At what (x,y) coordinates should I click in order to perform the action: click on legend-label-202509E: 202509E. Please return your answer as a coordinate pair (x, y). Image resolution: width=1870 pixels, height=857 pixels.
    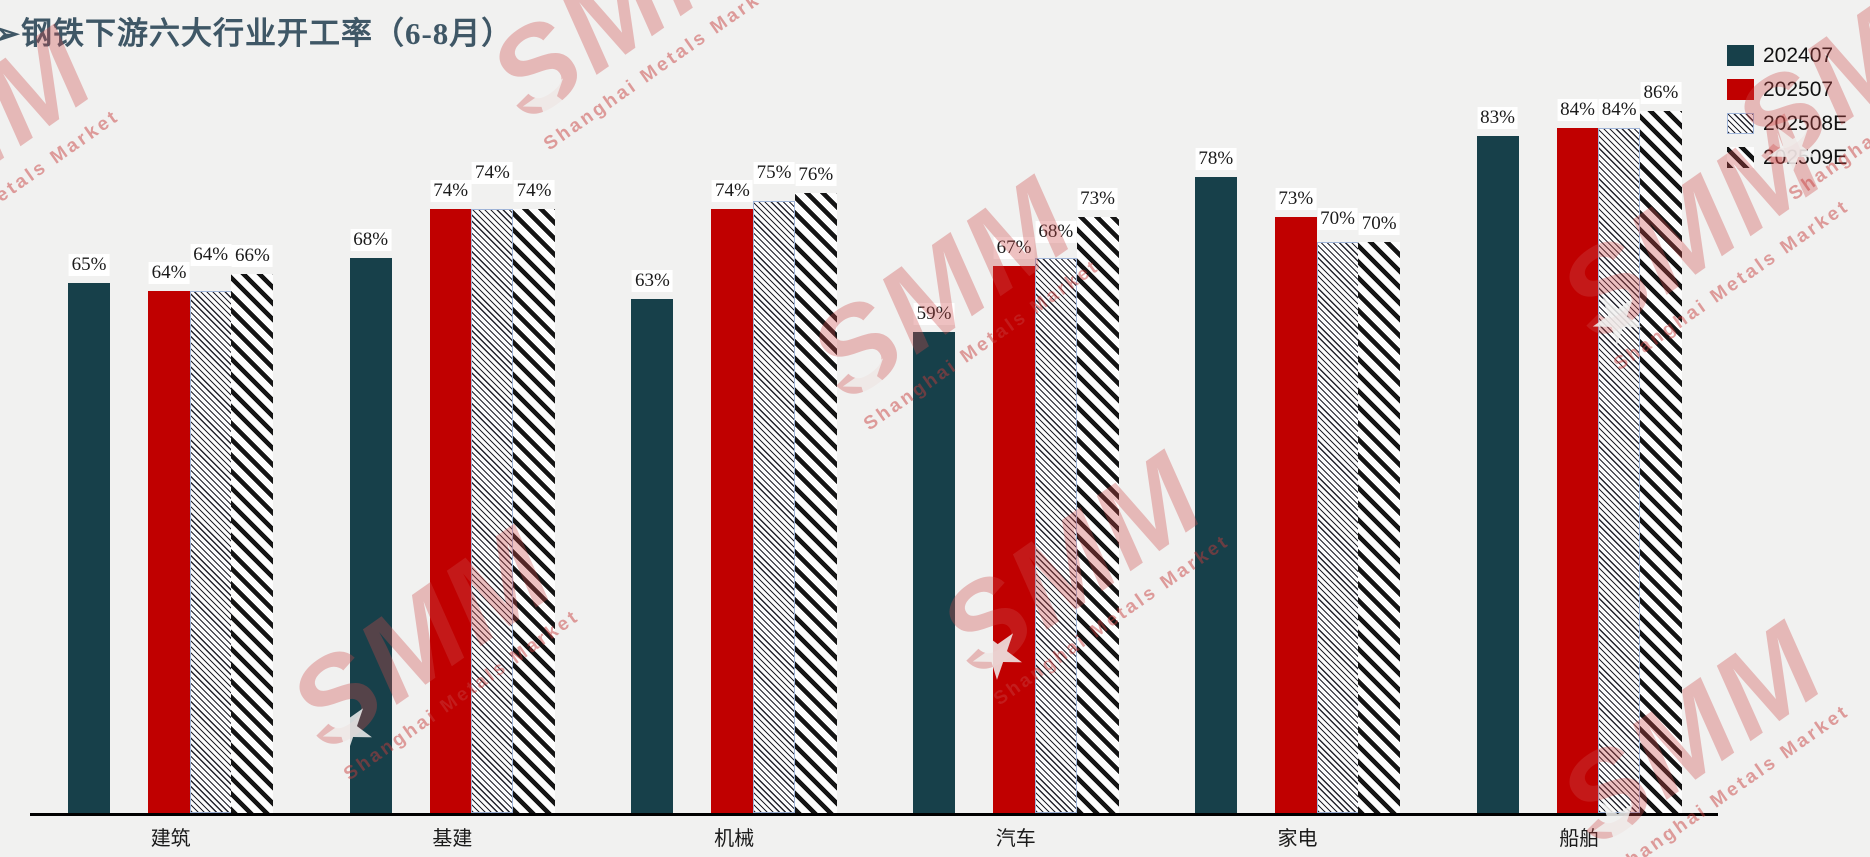
    Looking at the image, I should click on (1805, 157).